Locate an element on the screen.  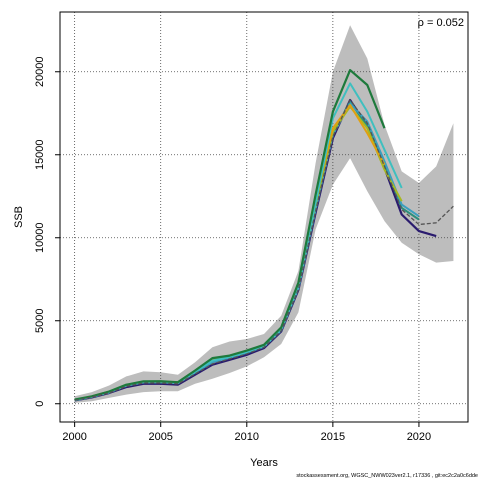
x-tick-label: 2015 is located at coordinates (333, 437).